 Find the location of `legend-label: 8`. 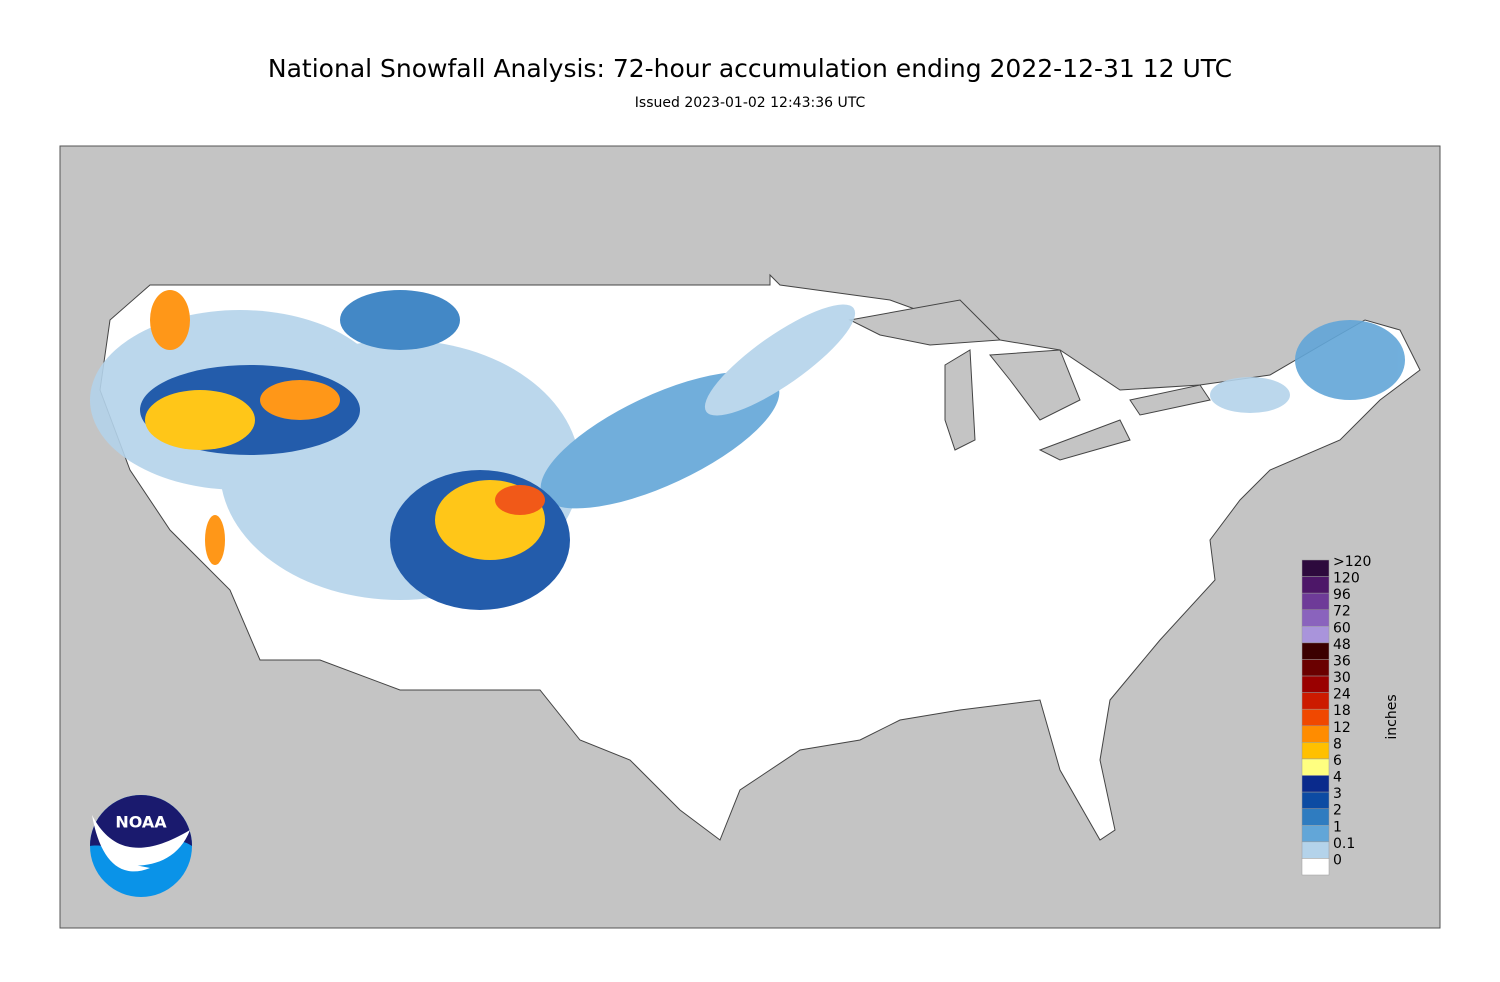

legend-label: 8 is located at coordinates (1337, 744).